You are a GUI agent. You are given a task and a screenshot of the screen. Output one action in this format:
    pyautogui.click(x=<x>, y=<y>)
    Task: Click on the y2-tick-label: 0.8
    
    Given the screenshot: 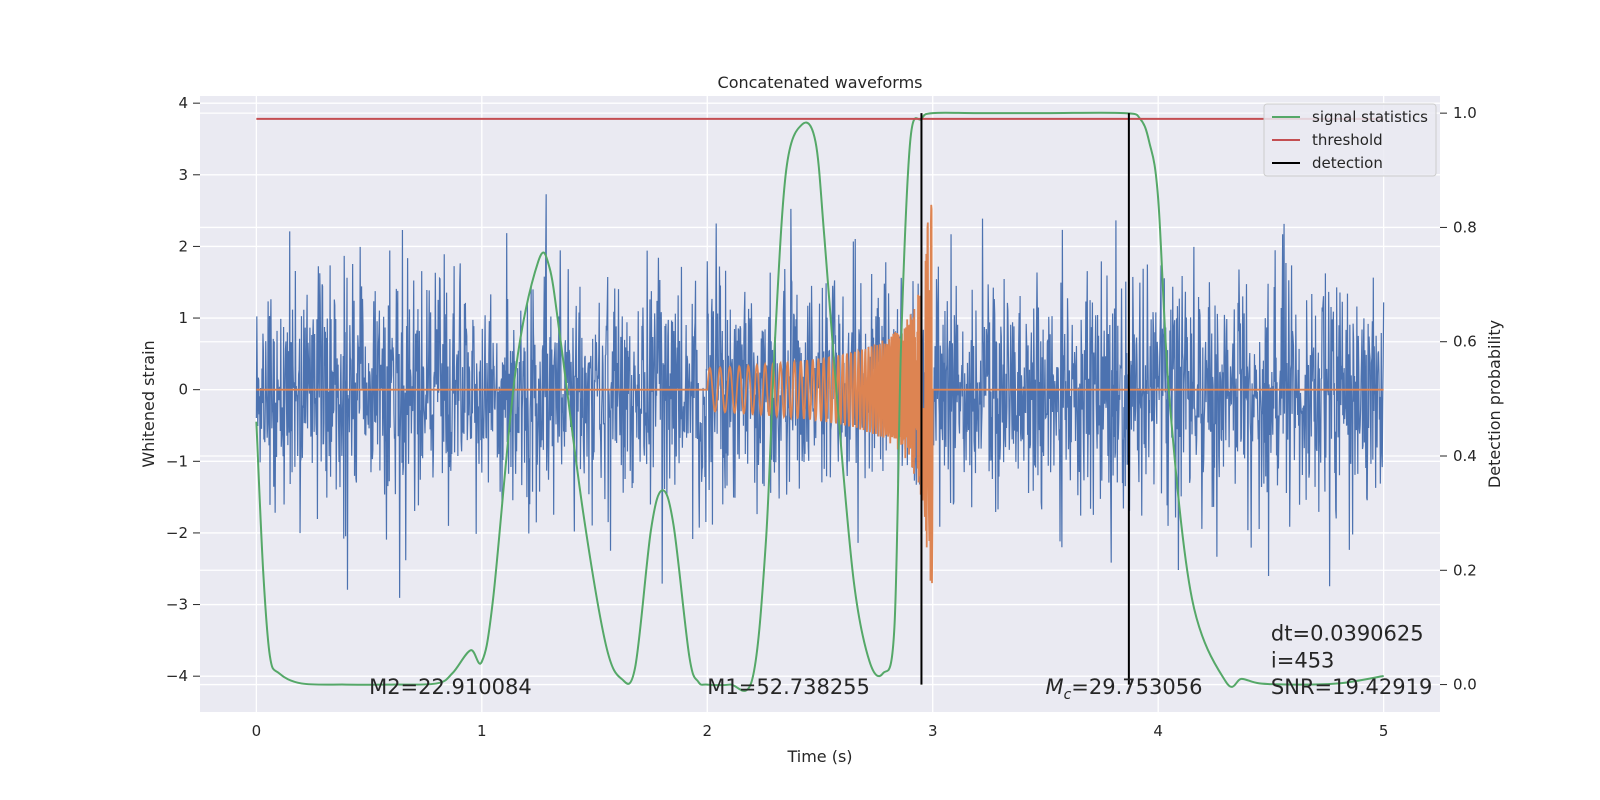 What is the action you would take?
    pyautogui.click(x=1465, y=227)
    